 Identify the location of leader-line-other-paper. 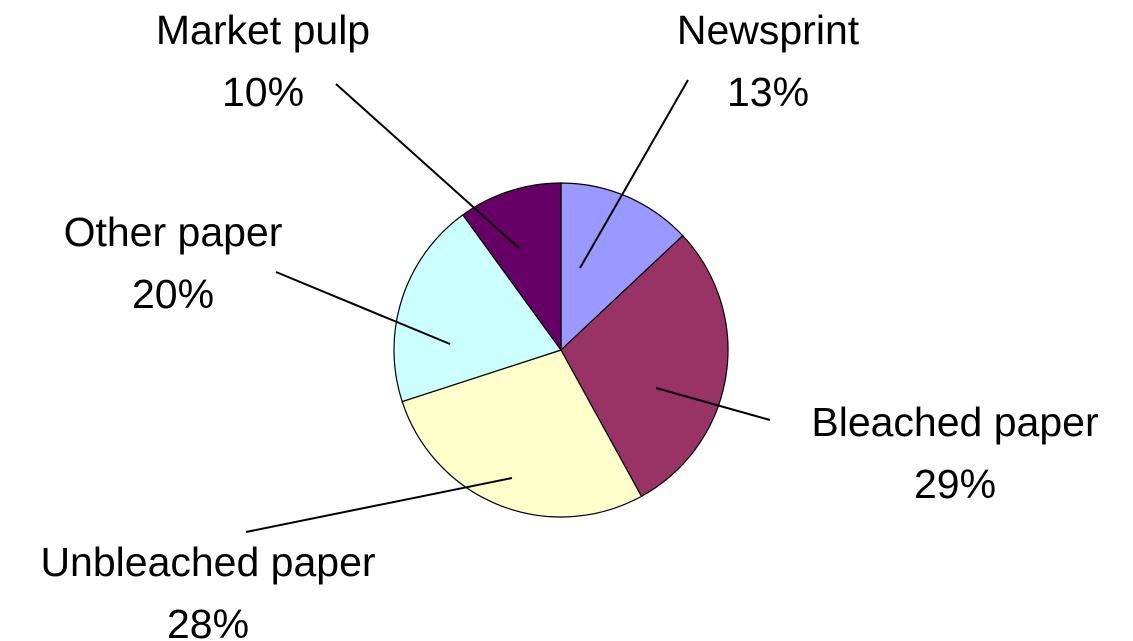
(363, 308).